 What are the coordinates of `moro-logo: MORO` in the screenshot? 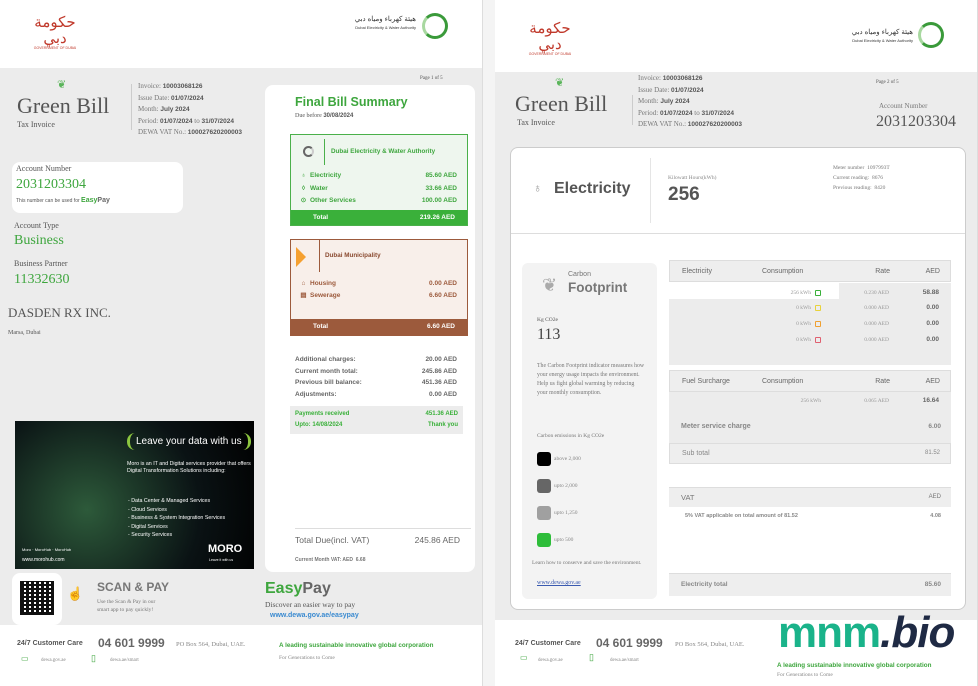 It's located at (225, 549).